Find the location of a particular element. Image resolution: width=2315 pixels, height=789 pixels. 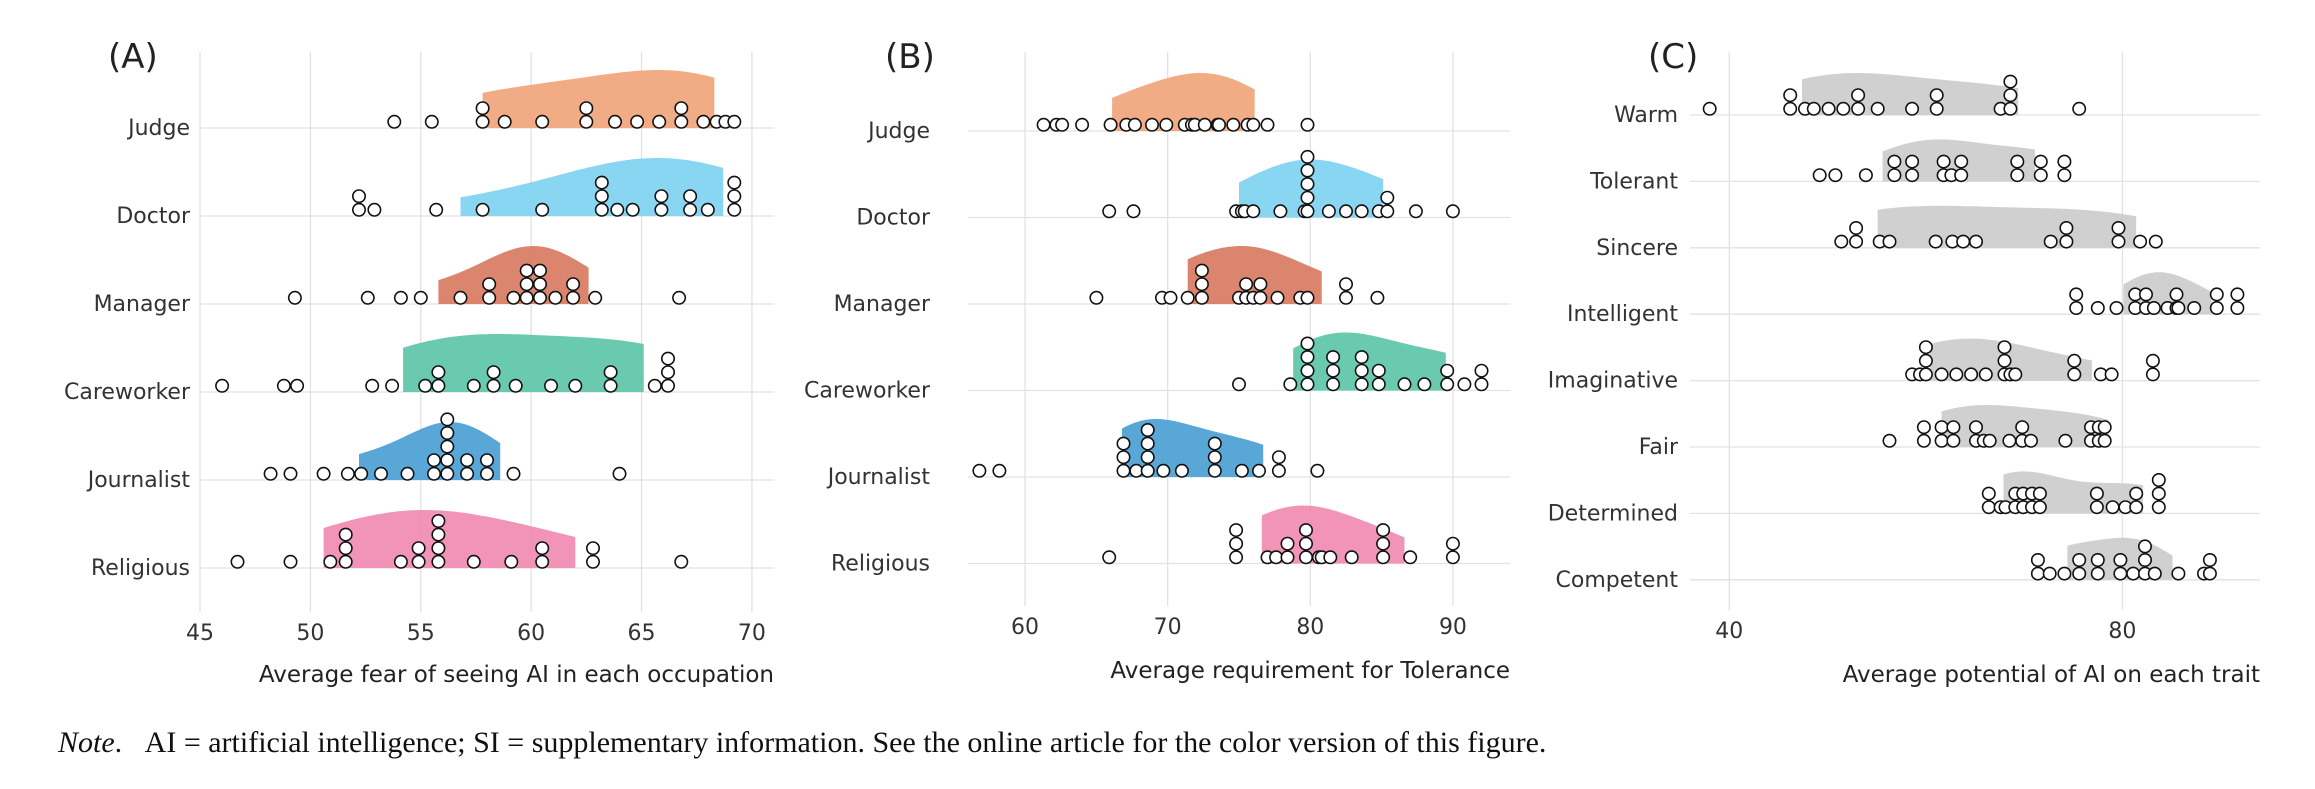

tick-label: 50 is located at coordinates (310, 633).